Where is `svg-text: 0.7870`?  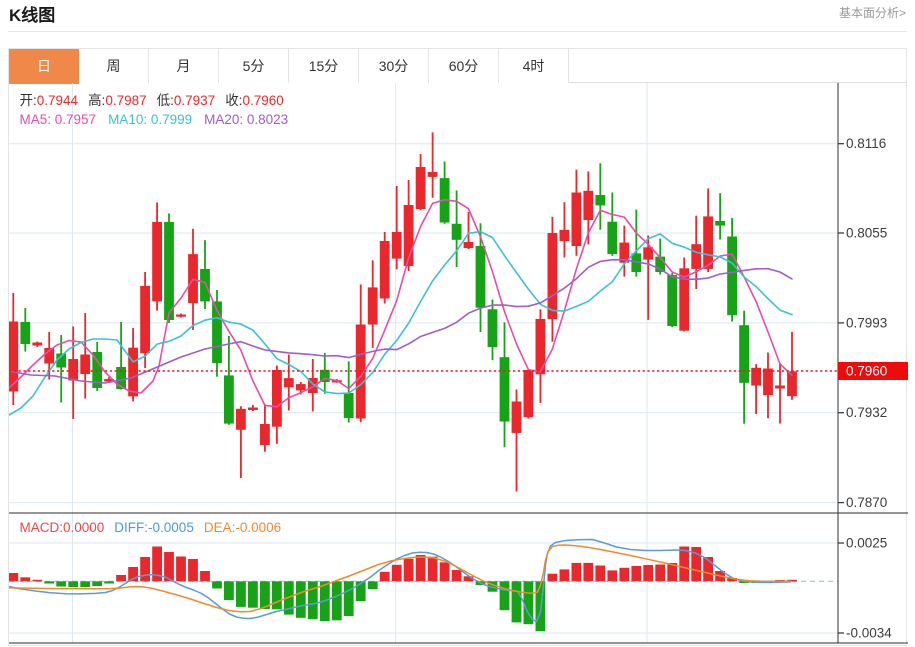 svg-text: 0.7870 is located at coordinates (866, 502).